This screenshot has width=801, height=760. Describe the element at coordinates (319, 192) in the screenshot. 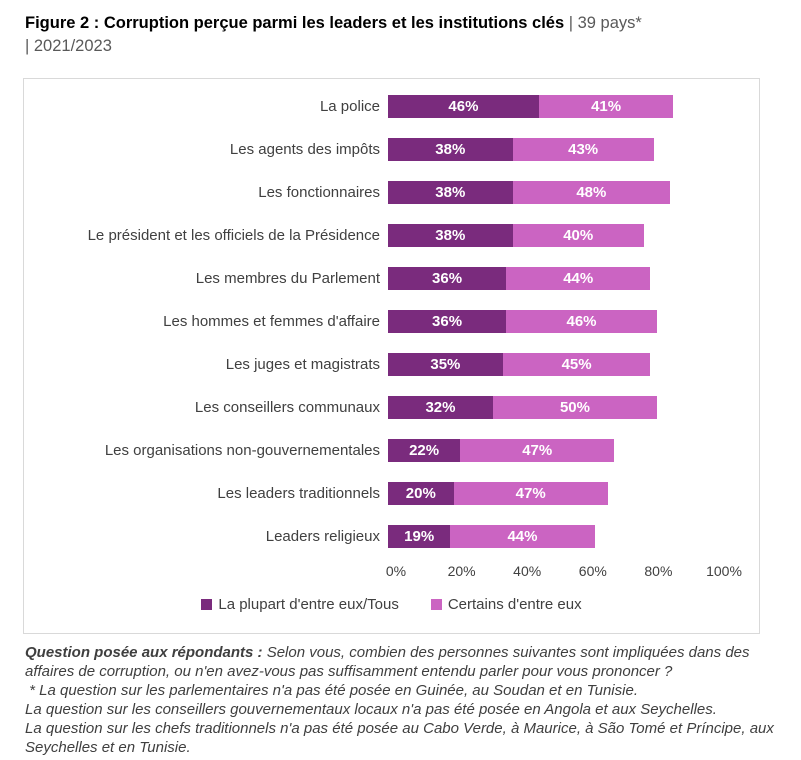

I see `category-label: Les fonctionnaires` at that location.